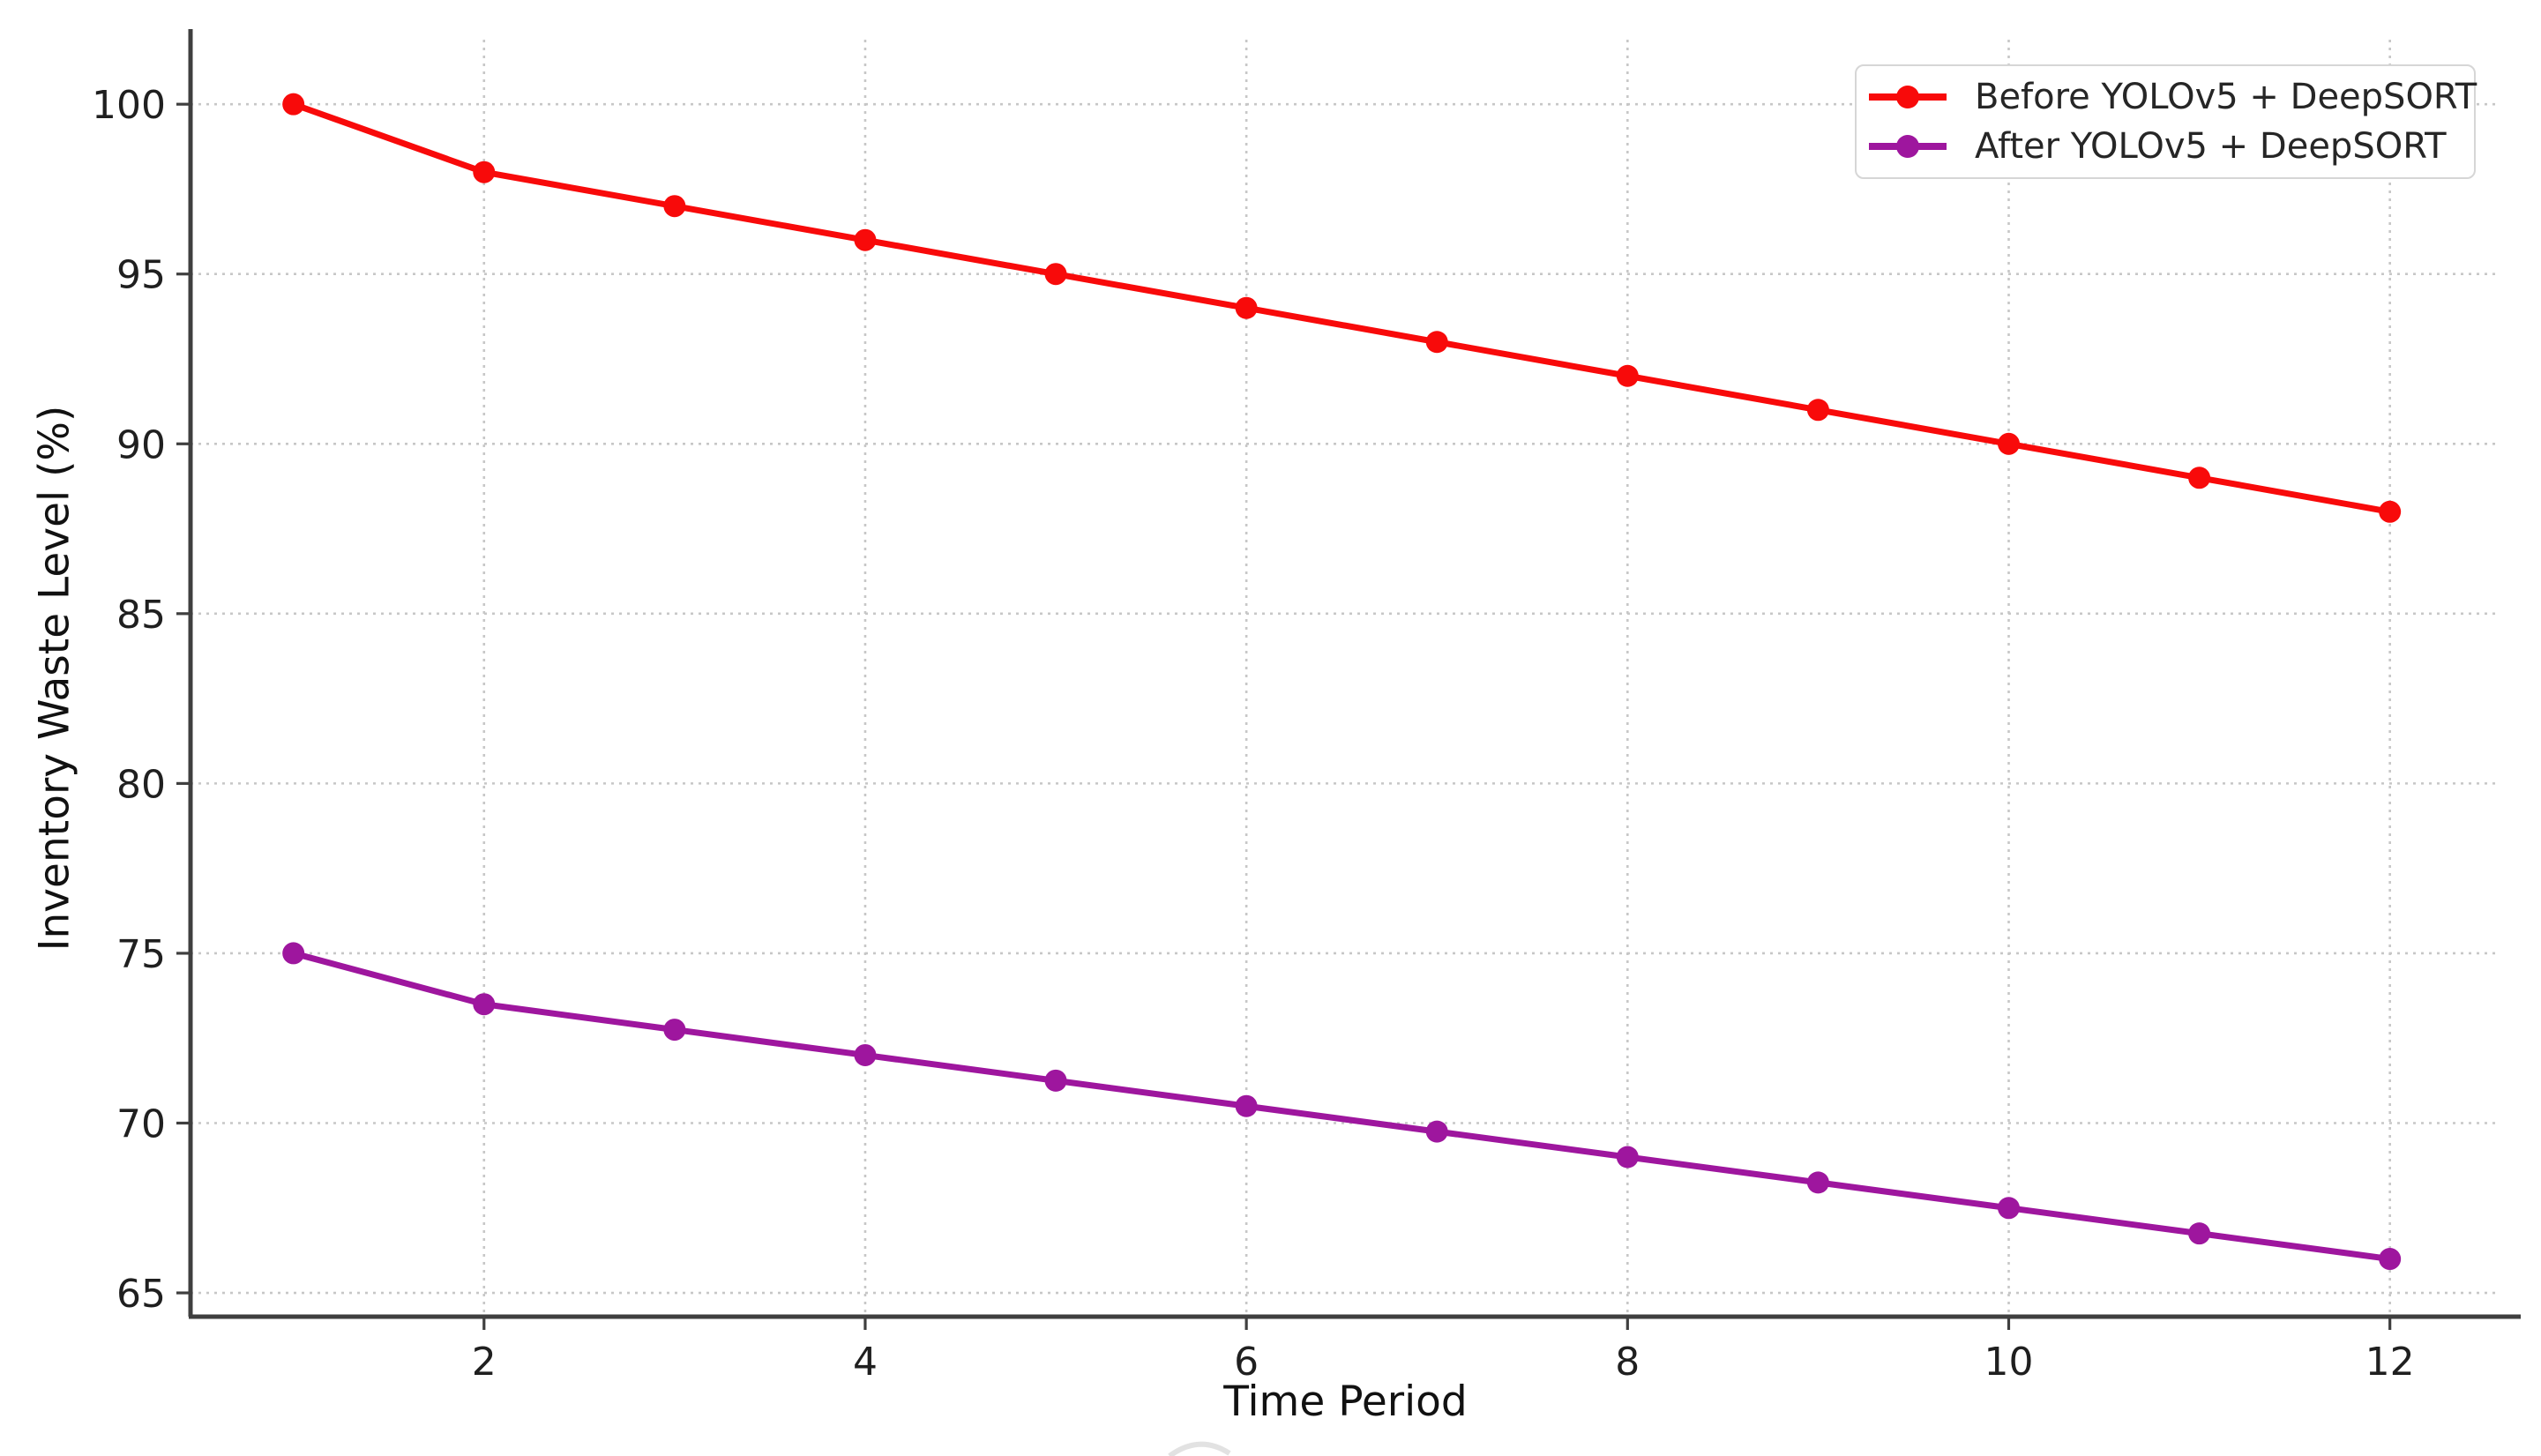 The width and height of the screenshot is (2541, 1456). Describe the element at coordinates (1908, 146) in the screenshot. I see `legend-marker-after-icon` at that location.